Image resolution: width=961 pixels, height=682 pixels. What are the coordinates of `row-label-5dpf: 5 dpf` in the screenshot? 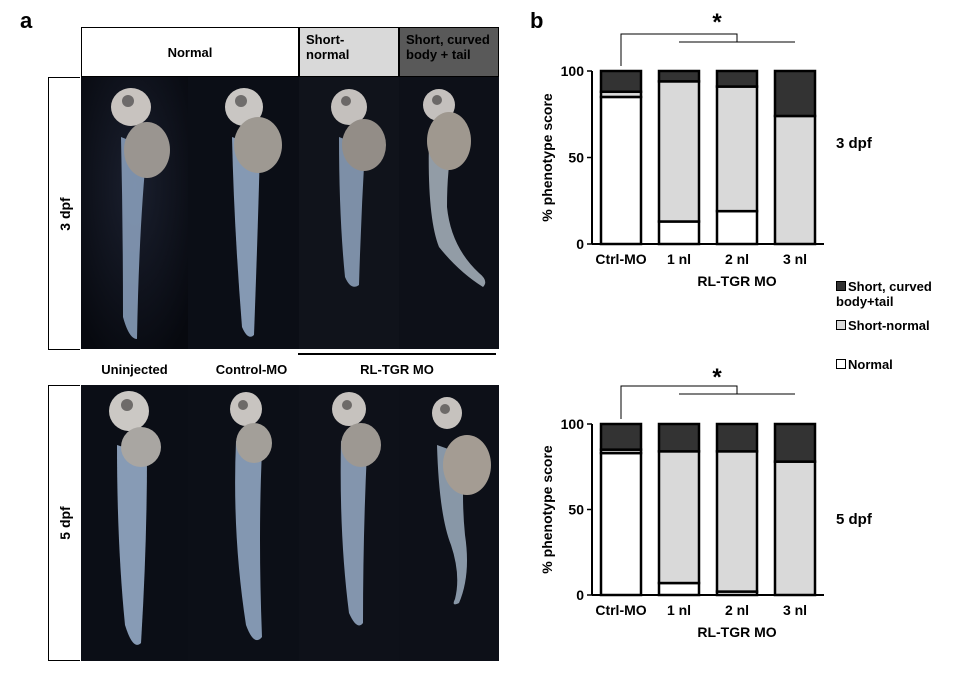 It's located at (64, 523).